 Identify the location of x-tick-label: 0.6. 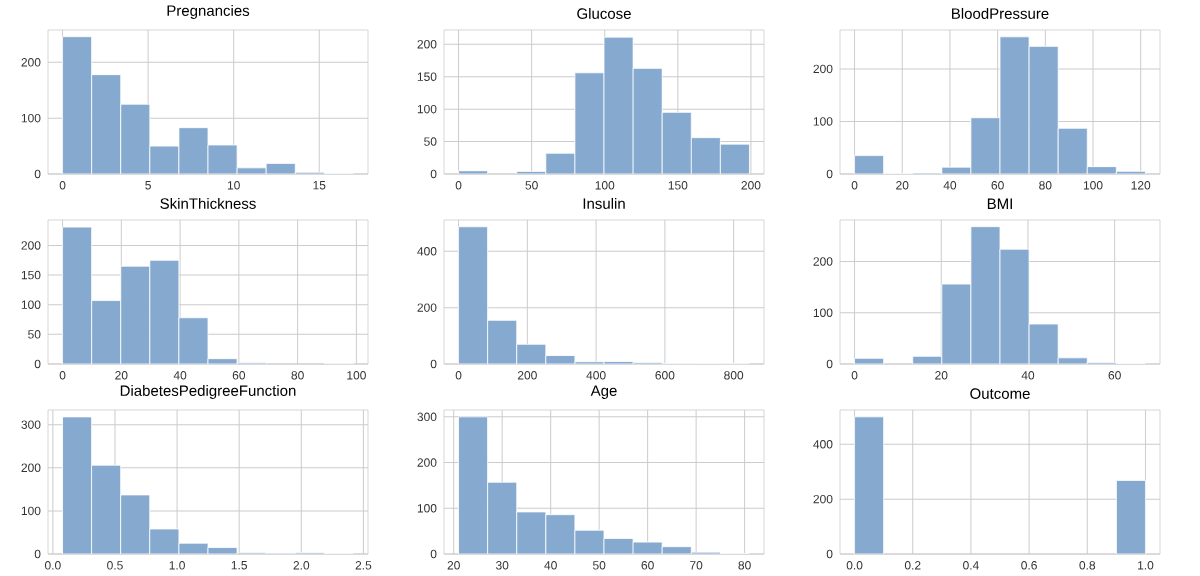
(1029, 565).